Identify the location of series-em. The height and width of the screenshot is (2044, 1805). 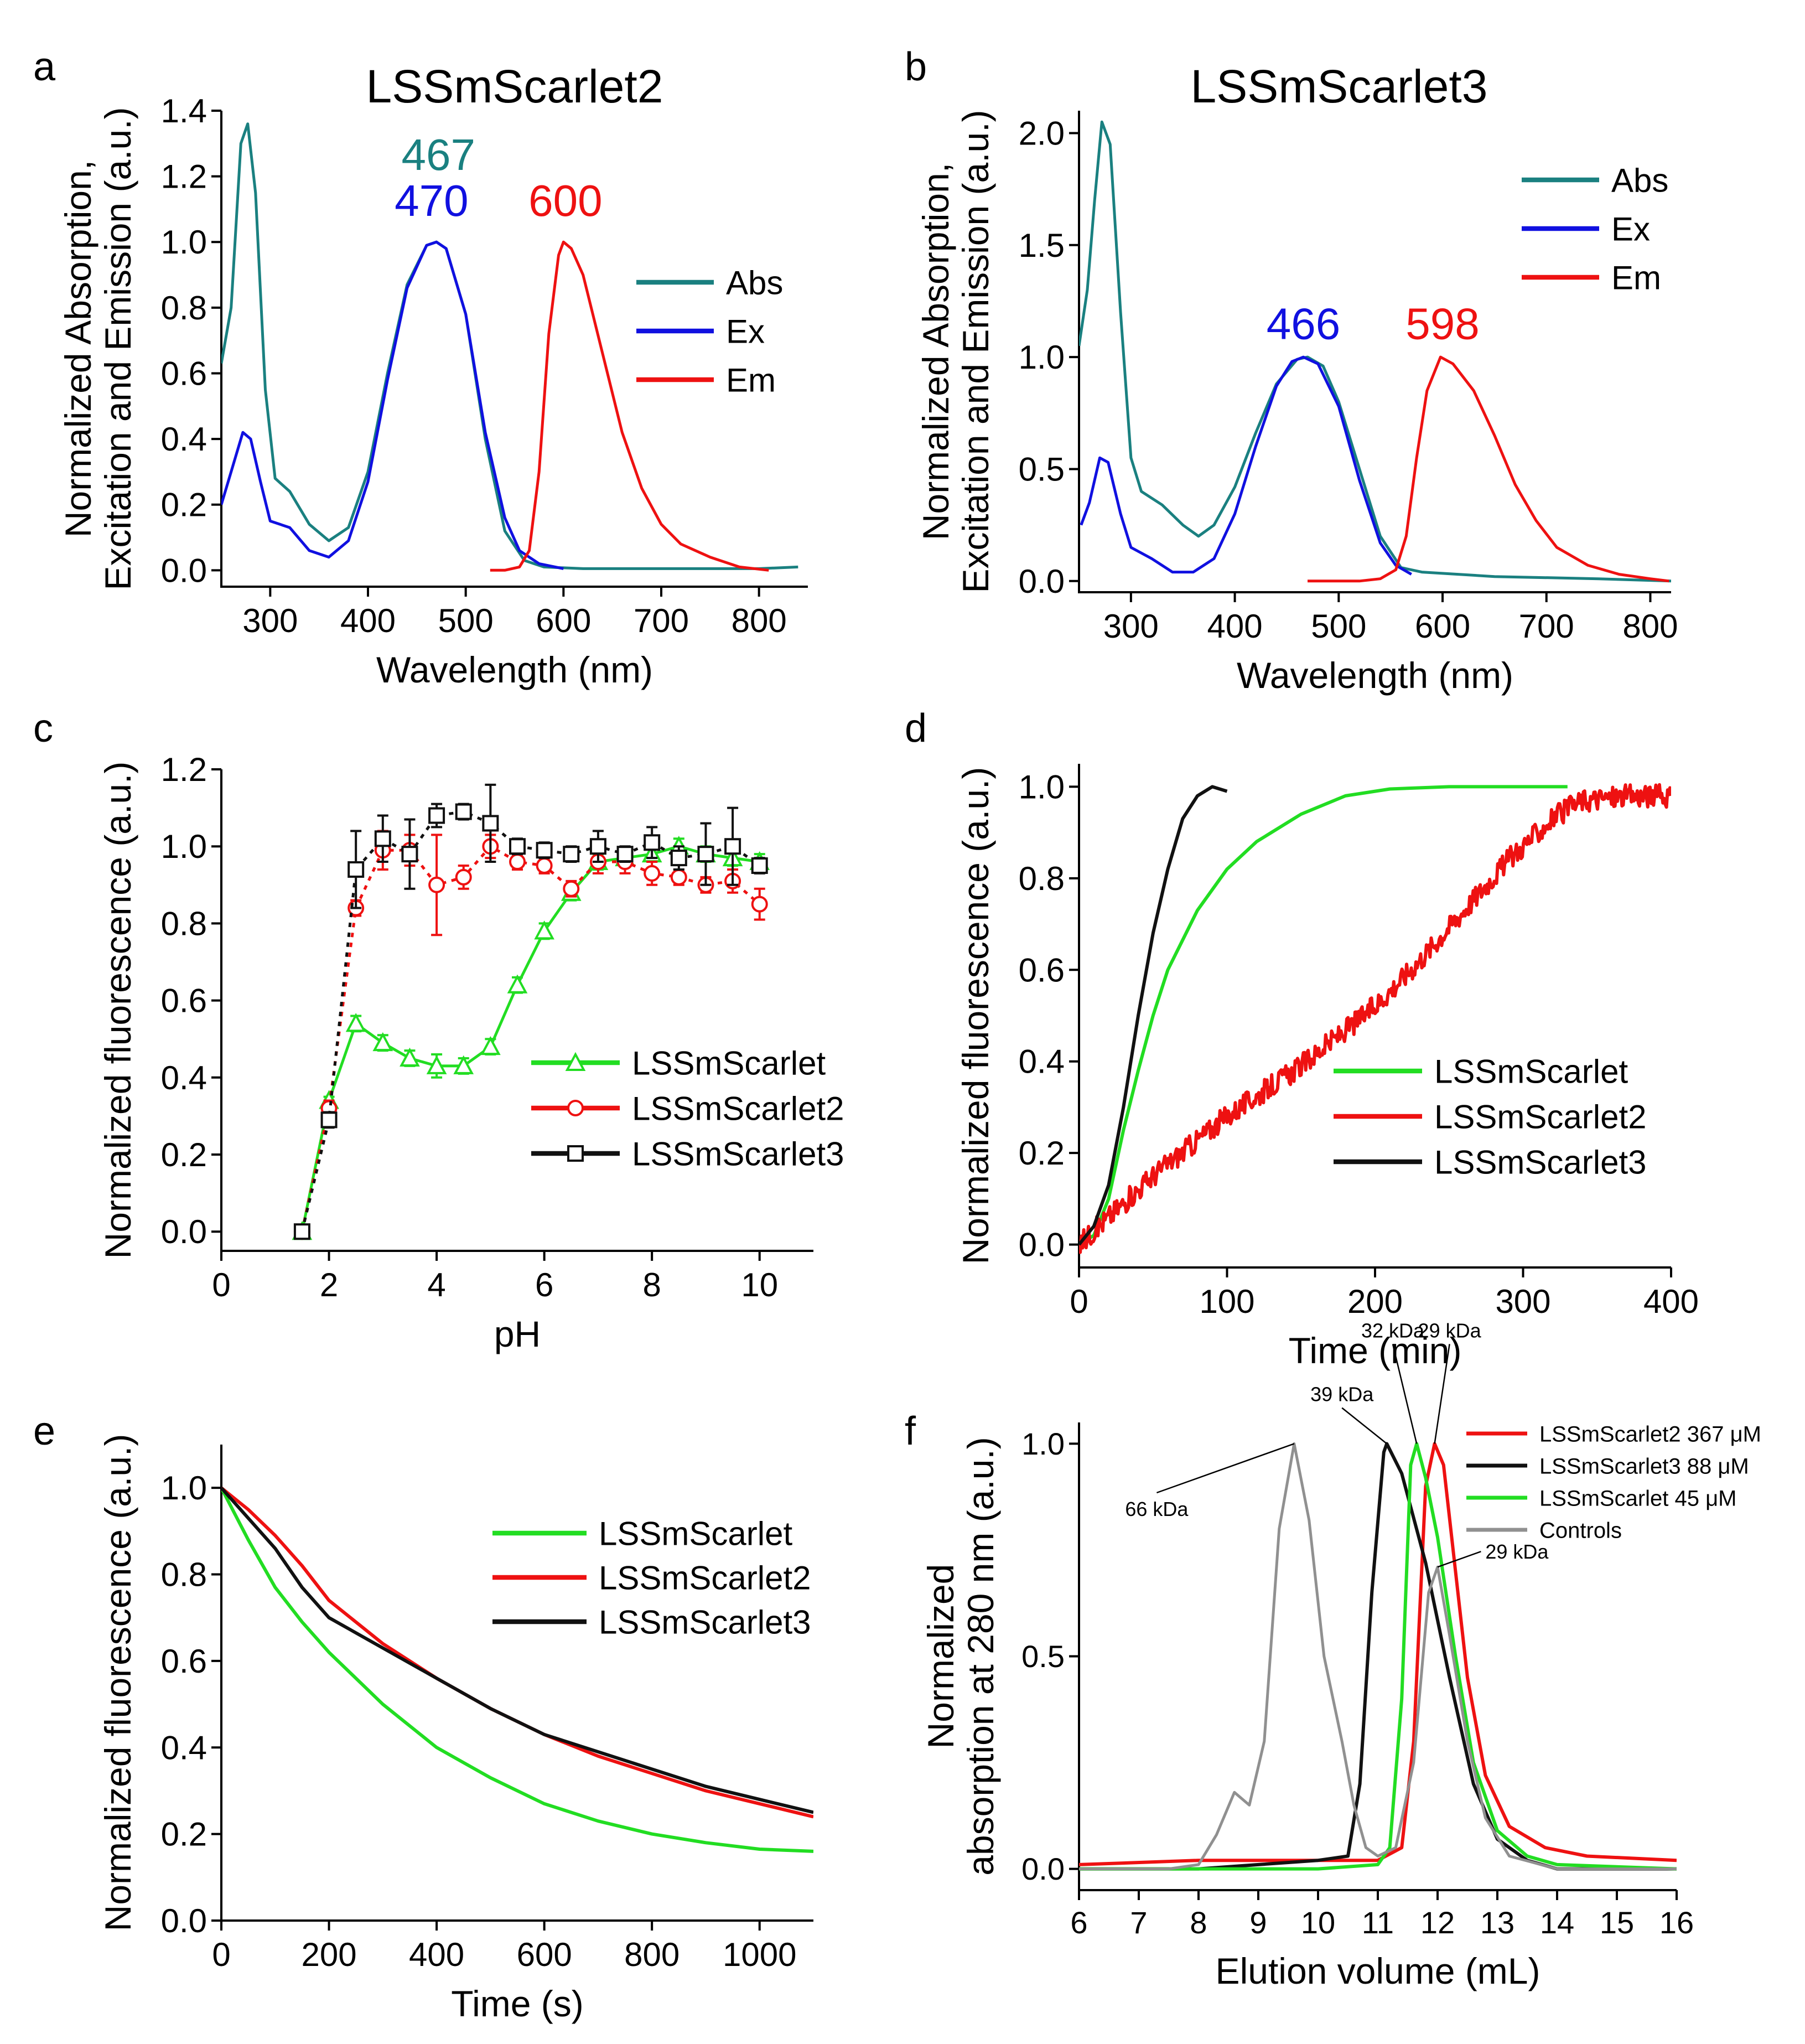
(1488, 469).